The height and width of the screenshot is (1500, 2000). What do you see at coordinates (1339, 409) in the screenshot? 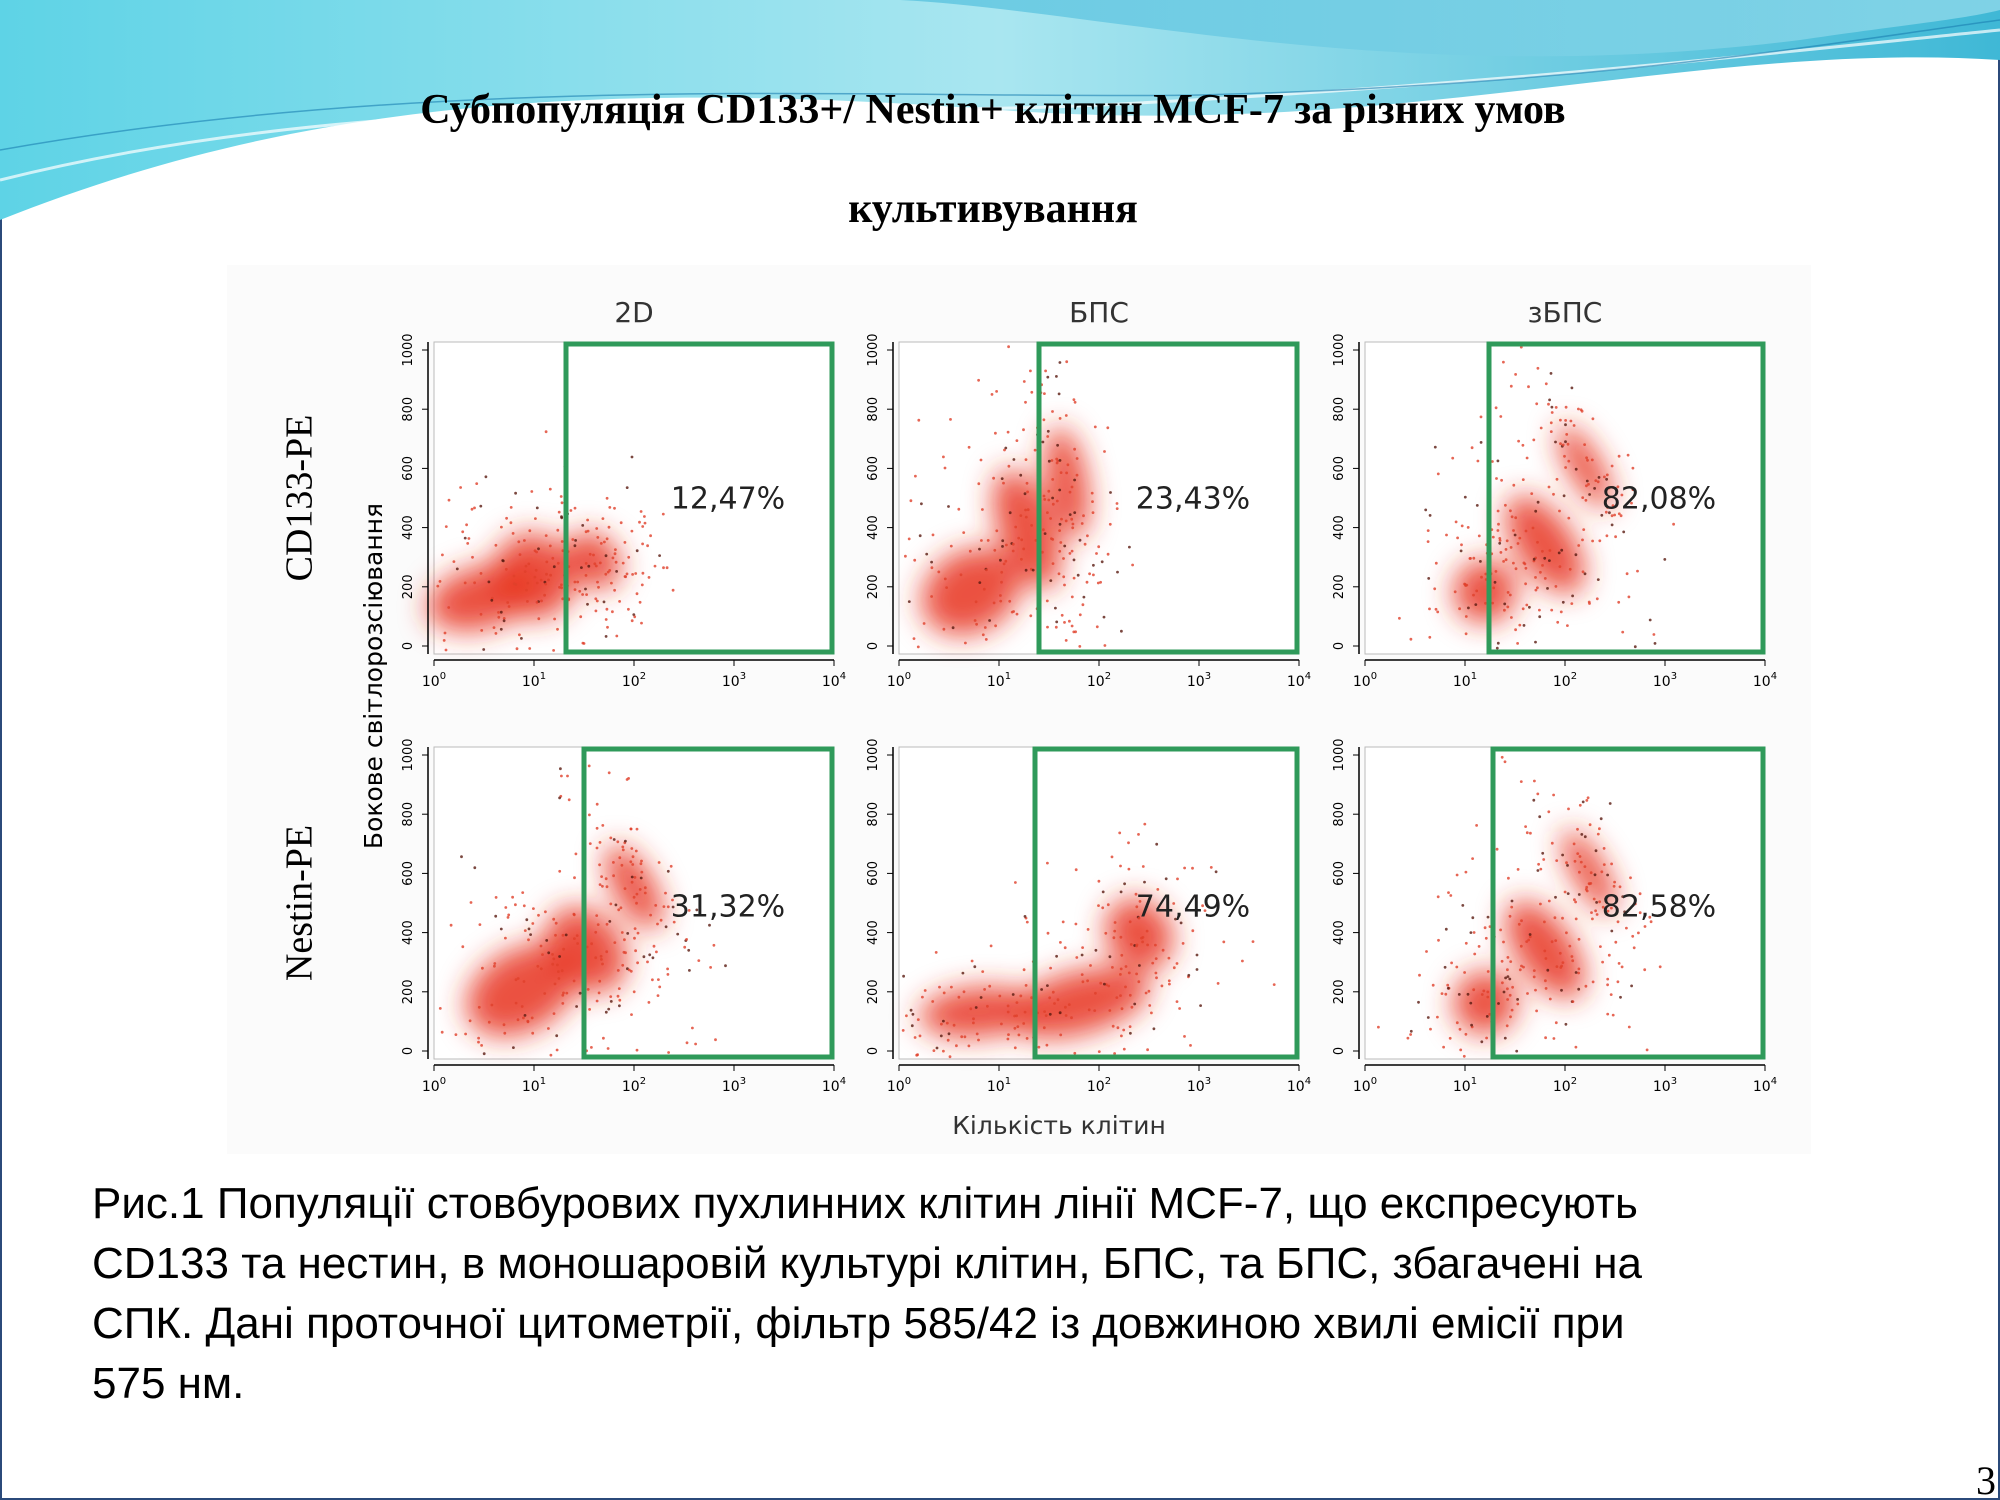
I see `y-tick-label: 800` at bounding box center [1339, 409].